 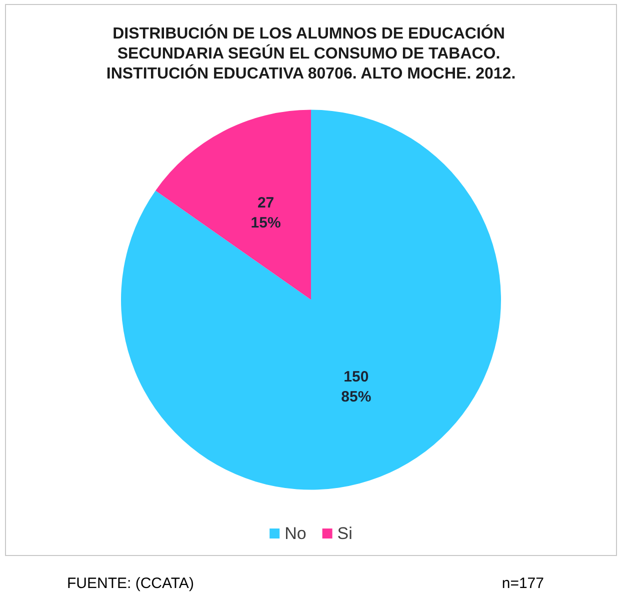 What do you see at coordinates (130, 583) in the screenshot?
I see `source-note: FUENTE: (CCATA)` at bounding box center [130, 583].